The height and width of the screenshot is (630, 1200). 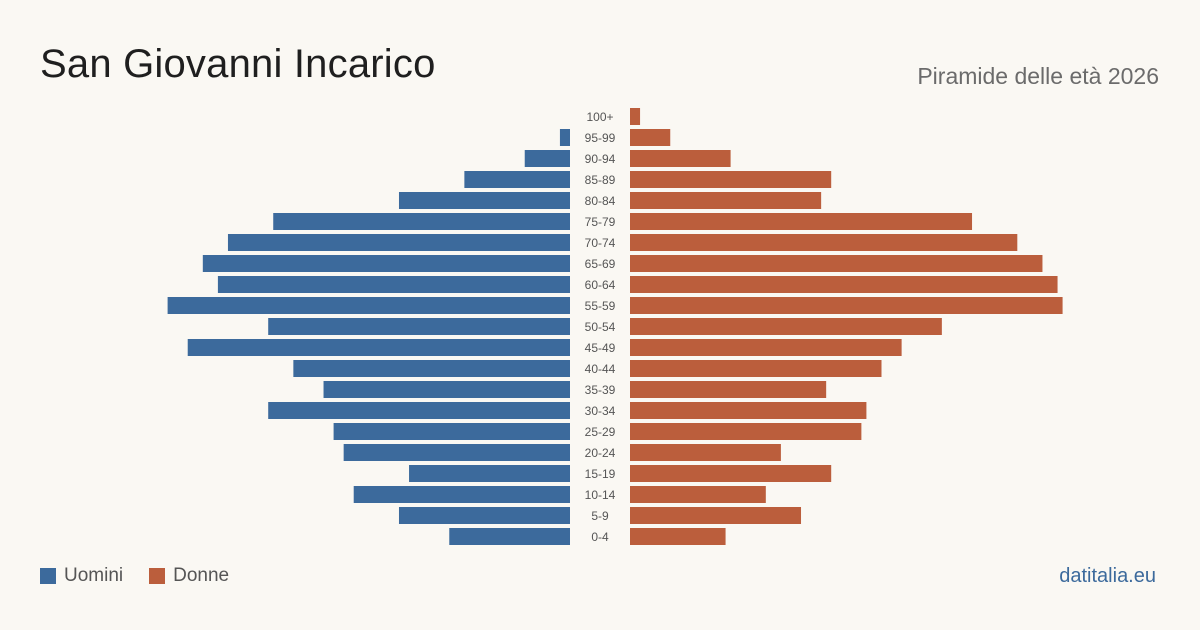 I want to click on age-label-40-44: 40-44, so click(x=600, y=369).